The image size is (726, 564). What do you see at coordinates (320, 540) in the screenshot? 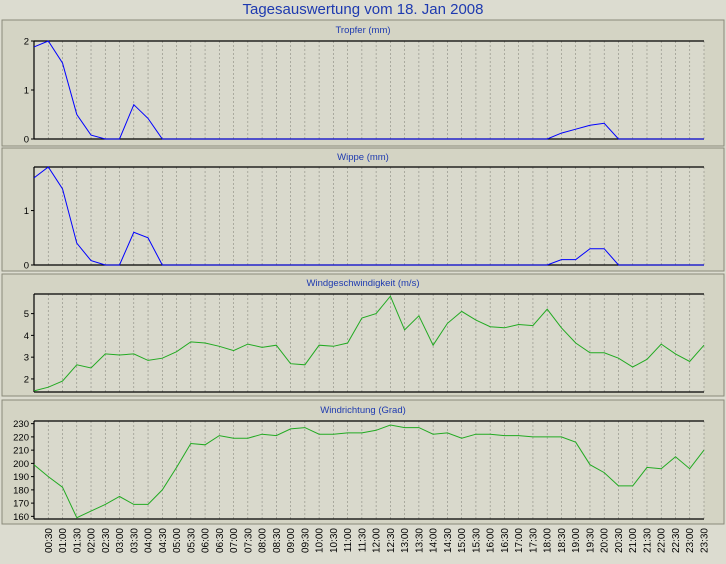
I see `x-tick-label: 10:00` at bounding box center [320, 540].